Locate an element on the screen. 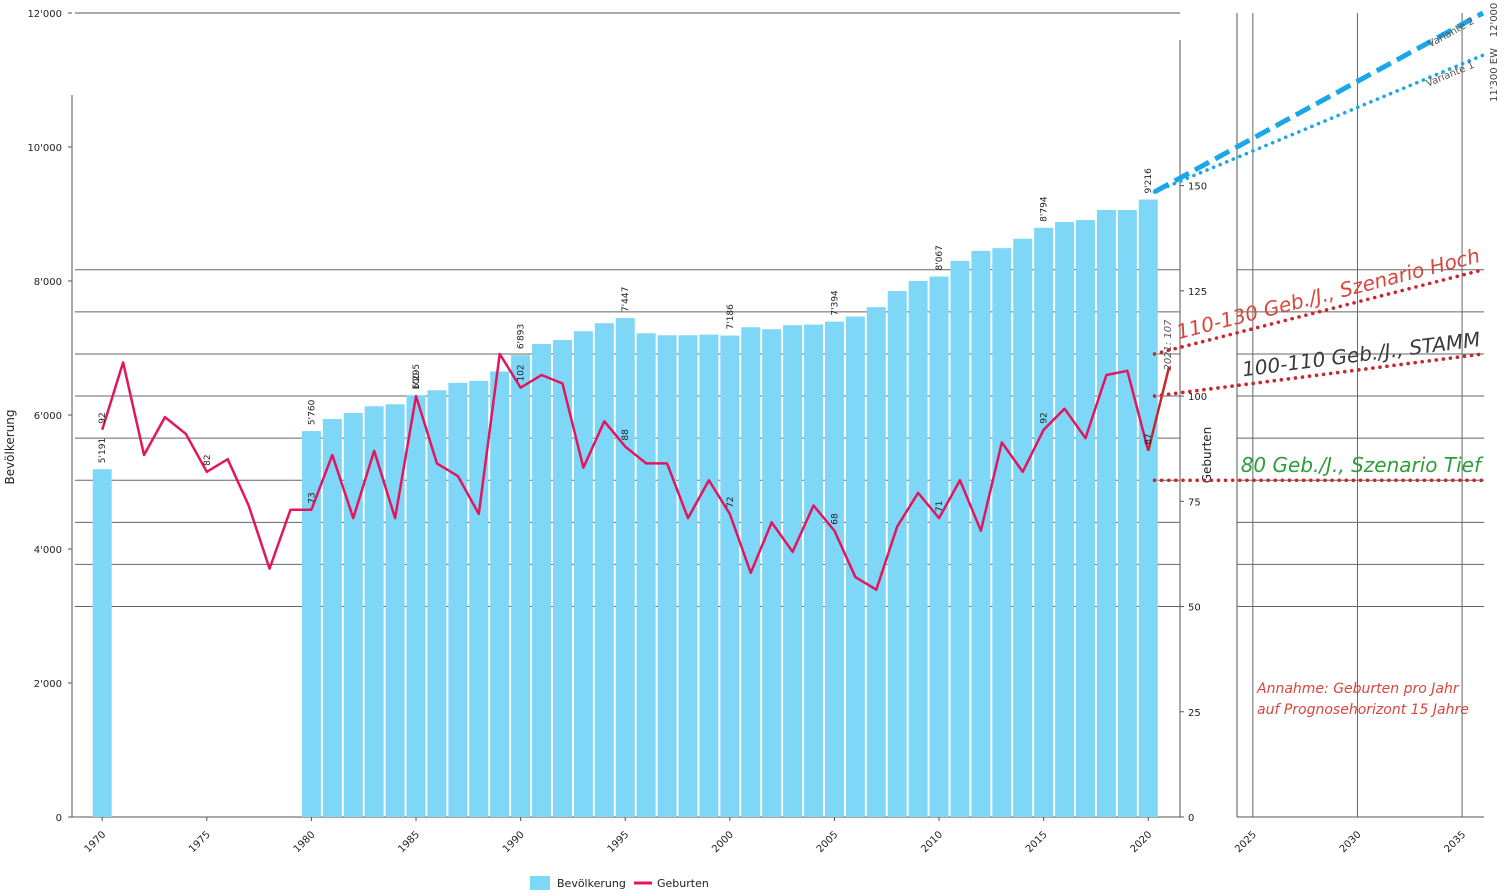  projection-label: Variante 2 is located at coordinates (1451, 33).